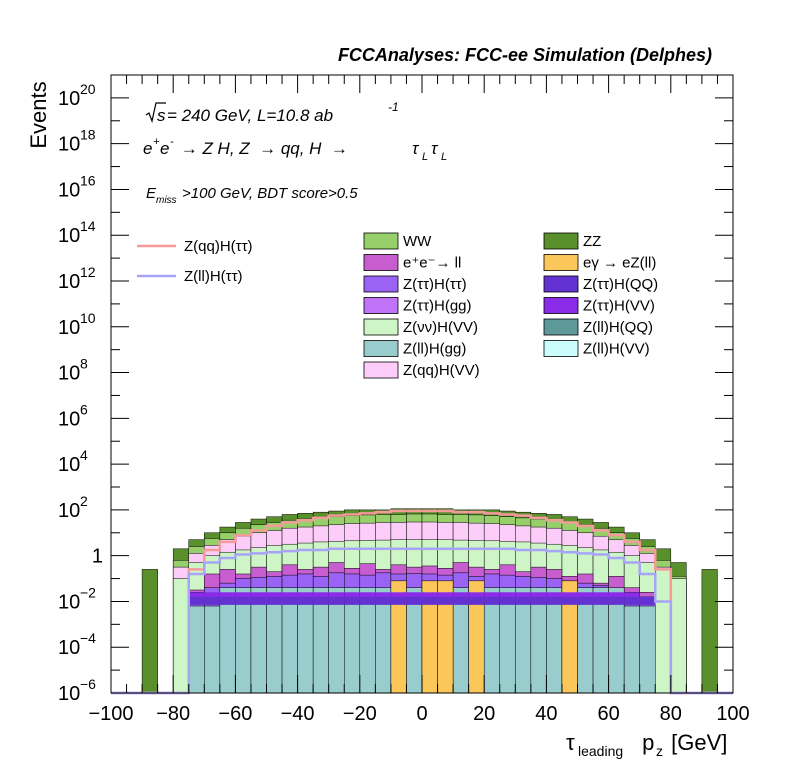 Image resolution: width=796 pixels, height=772 pixels. I want to click on x-tick-label: −40, so click(298, 714).